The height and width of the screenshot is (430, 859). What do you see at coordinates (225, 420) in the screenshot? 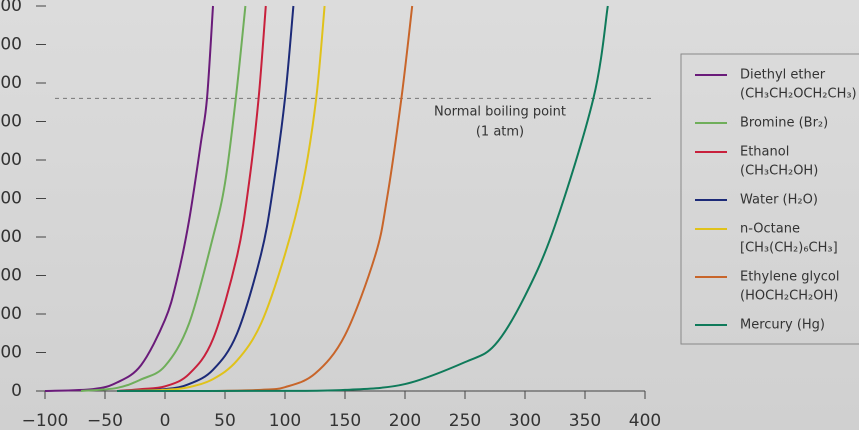
I see `x-tick-label: 50` at bounding box center [225, 420].